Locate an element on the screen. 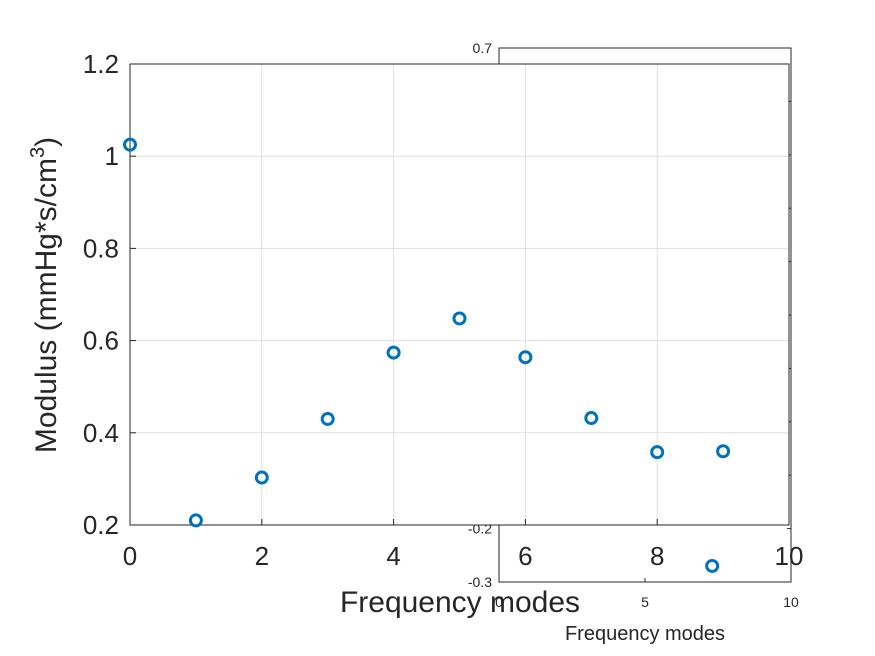 This screenshot has width=875, height=656. main-y-tick-label-0-8: 0.8 is located at coordinates (101, 248).